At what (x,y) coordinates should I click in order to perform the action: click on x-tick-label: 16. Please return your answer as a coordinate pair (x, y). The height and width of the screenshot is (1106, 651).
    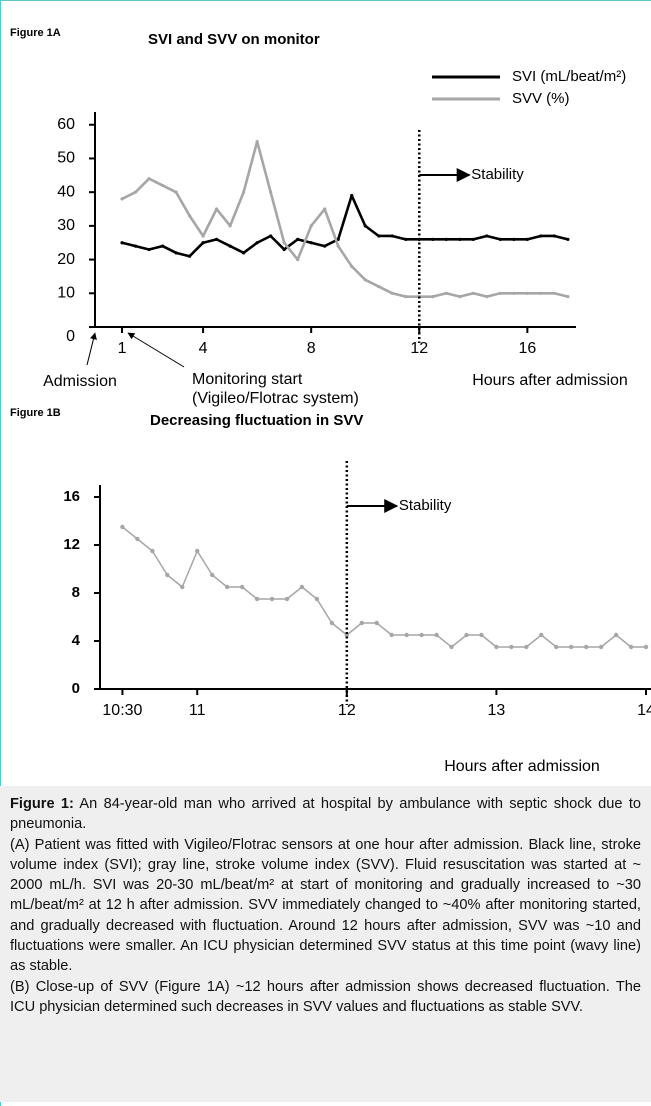
    Looking at the image, I should click on (527, 348).